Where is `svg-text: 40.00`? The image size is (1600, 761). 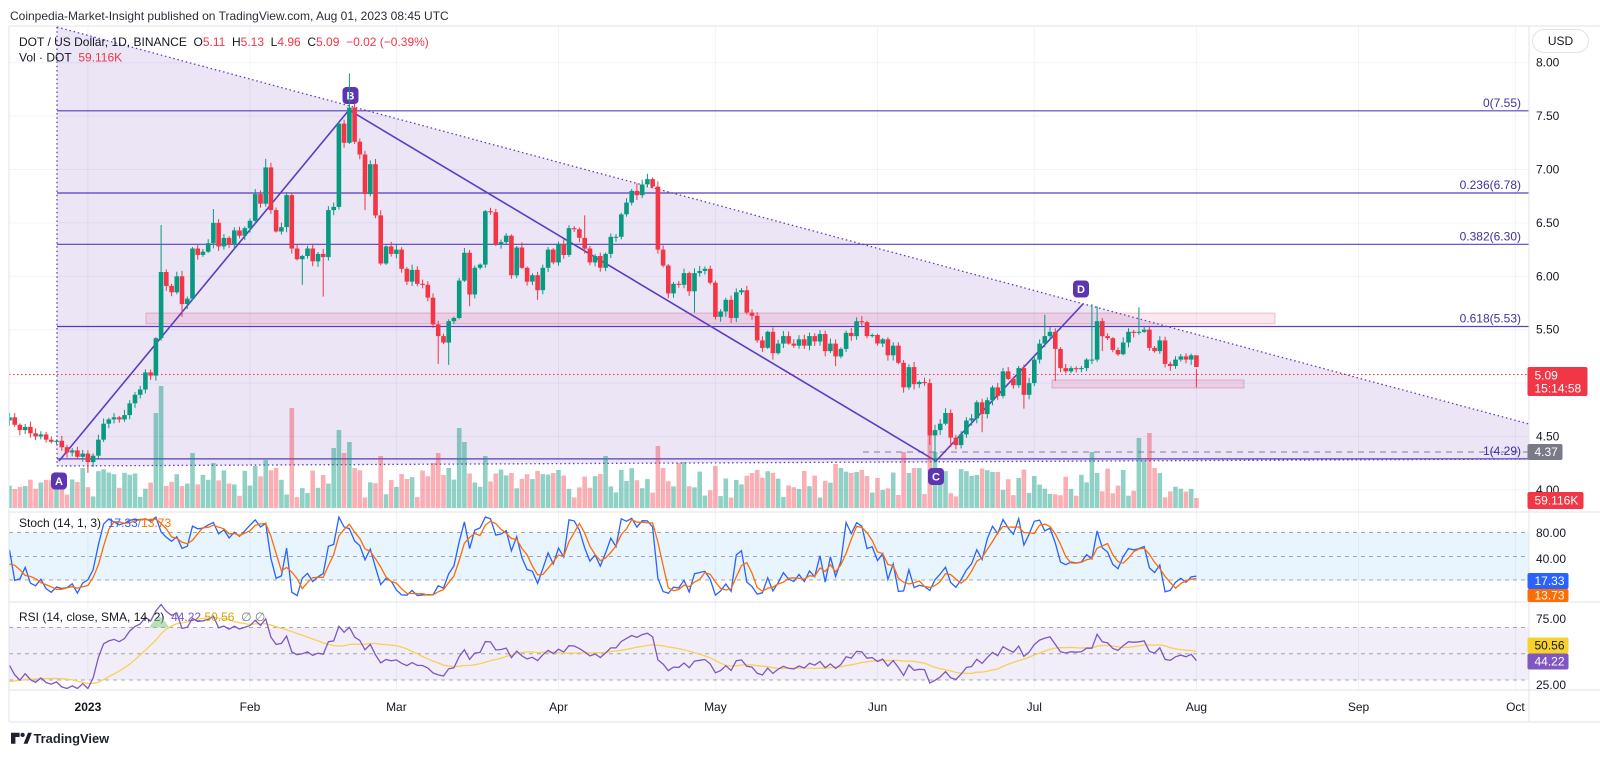 svg-text: 40.00 is located at coordinates (1551, 559).